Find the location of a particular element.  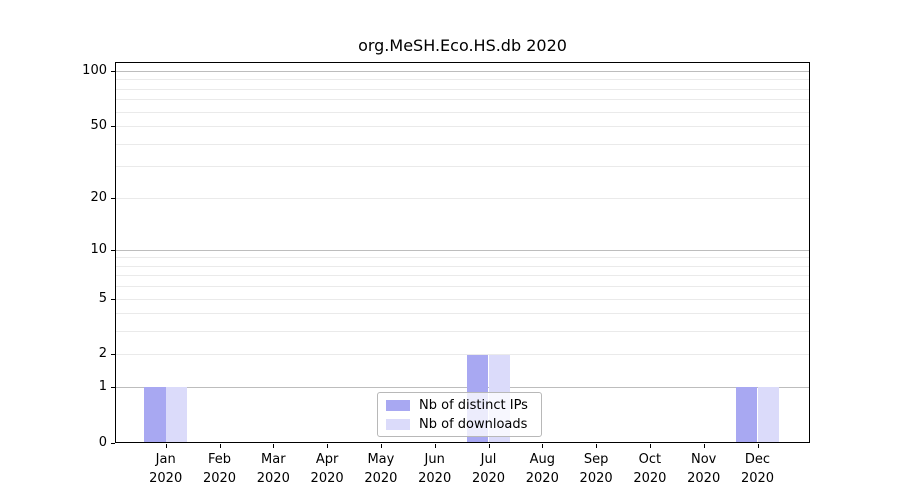

legend-swatch-distinct-ips-icon is located at coordinates (398, 405).